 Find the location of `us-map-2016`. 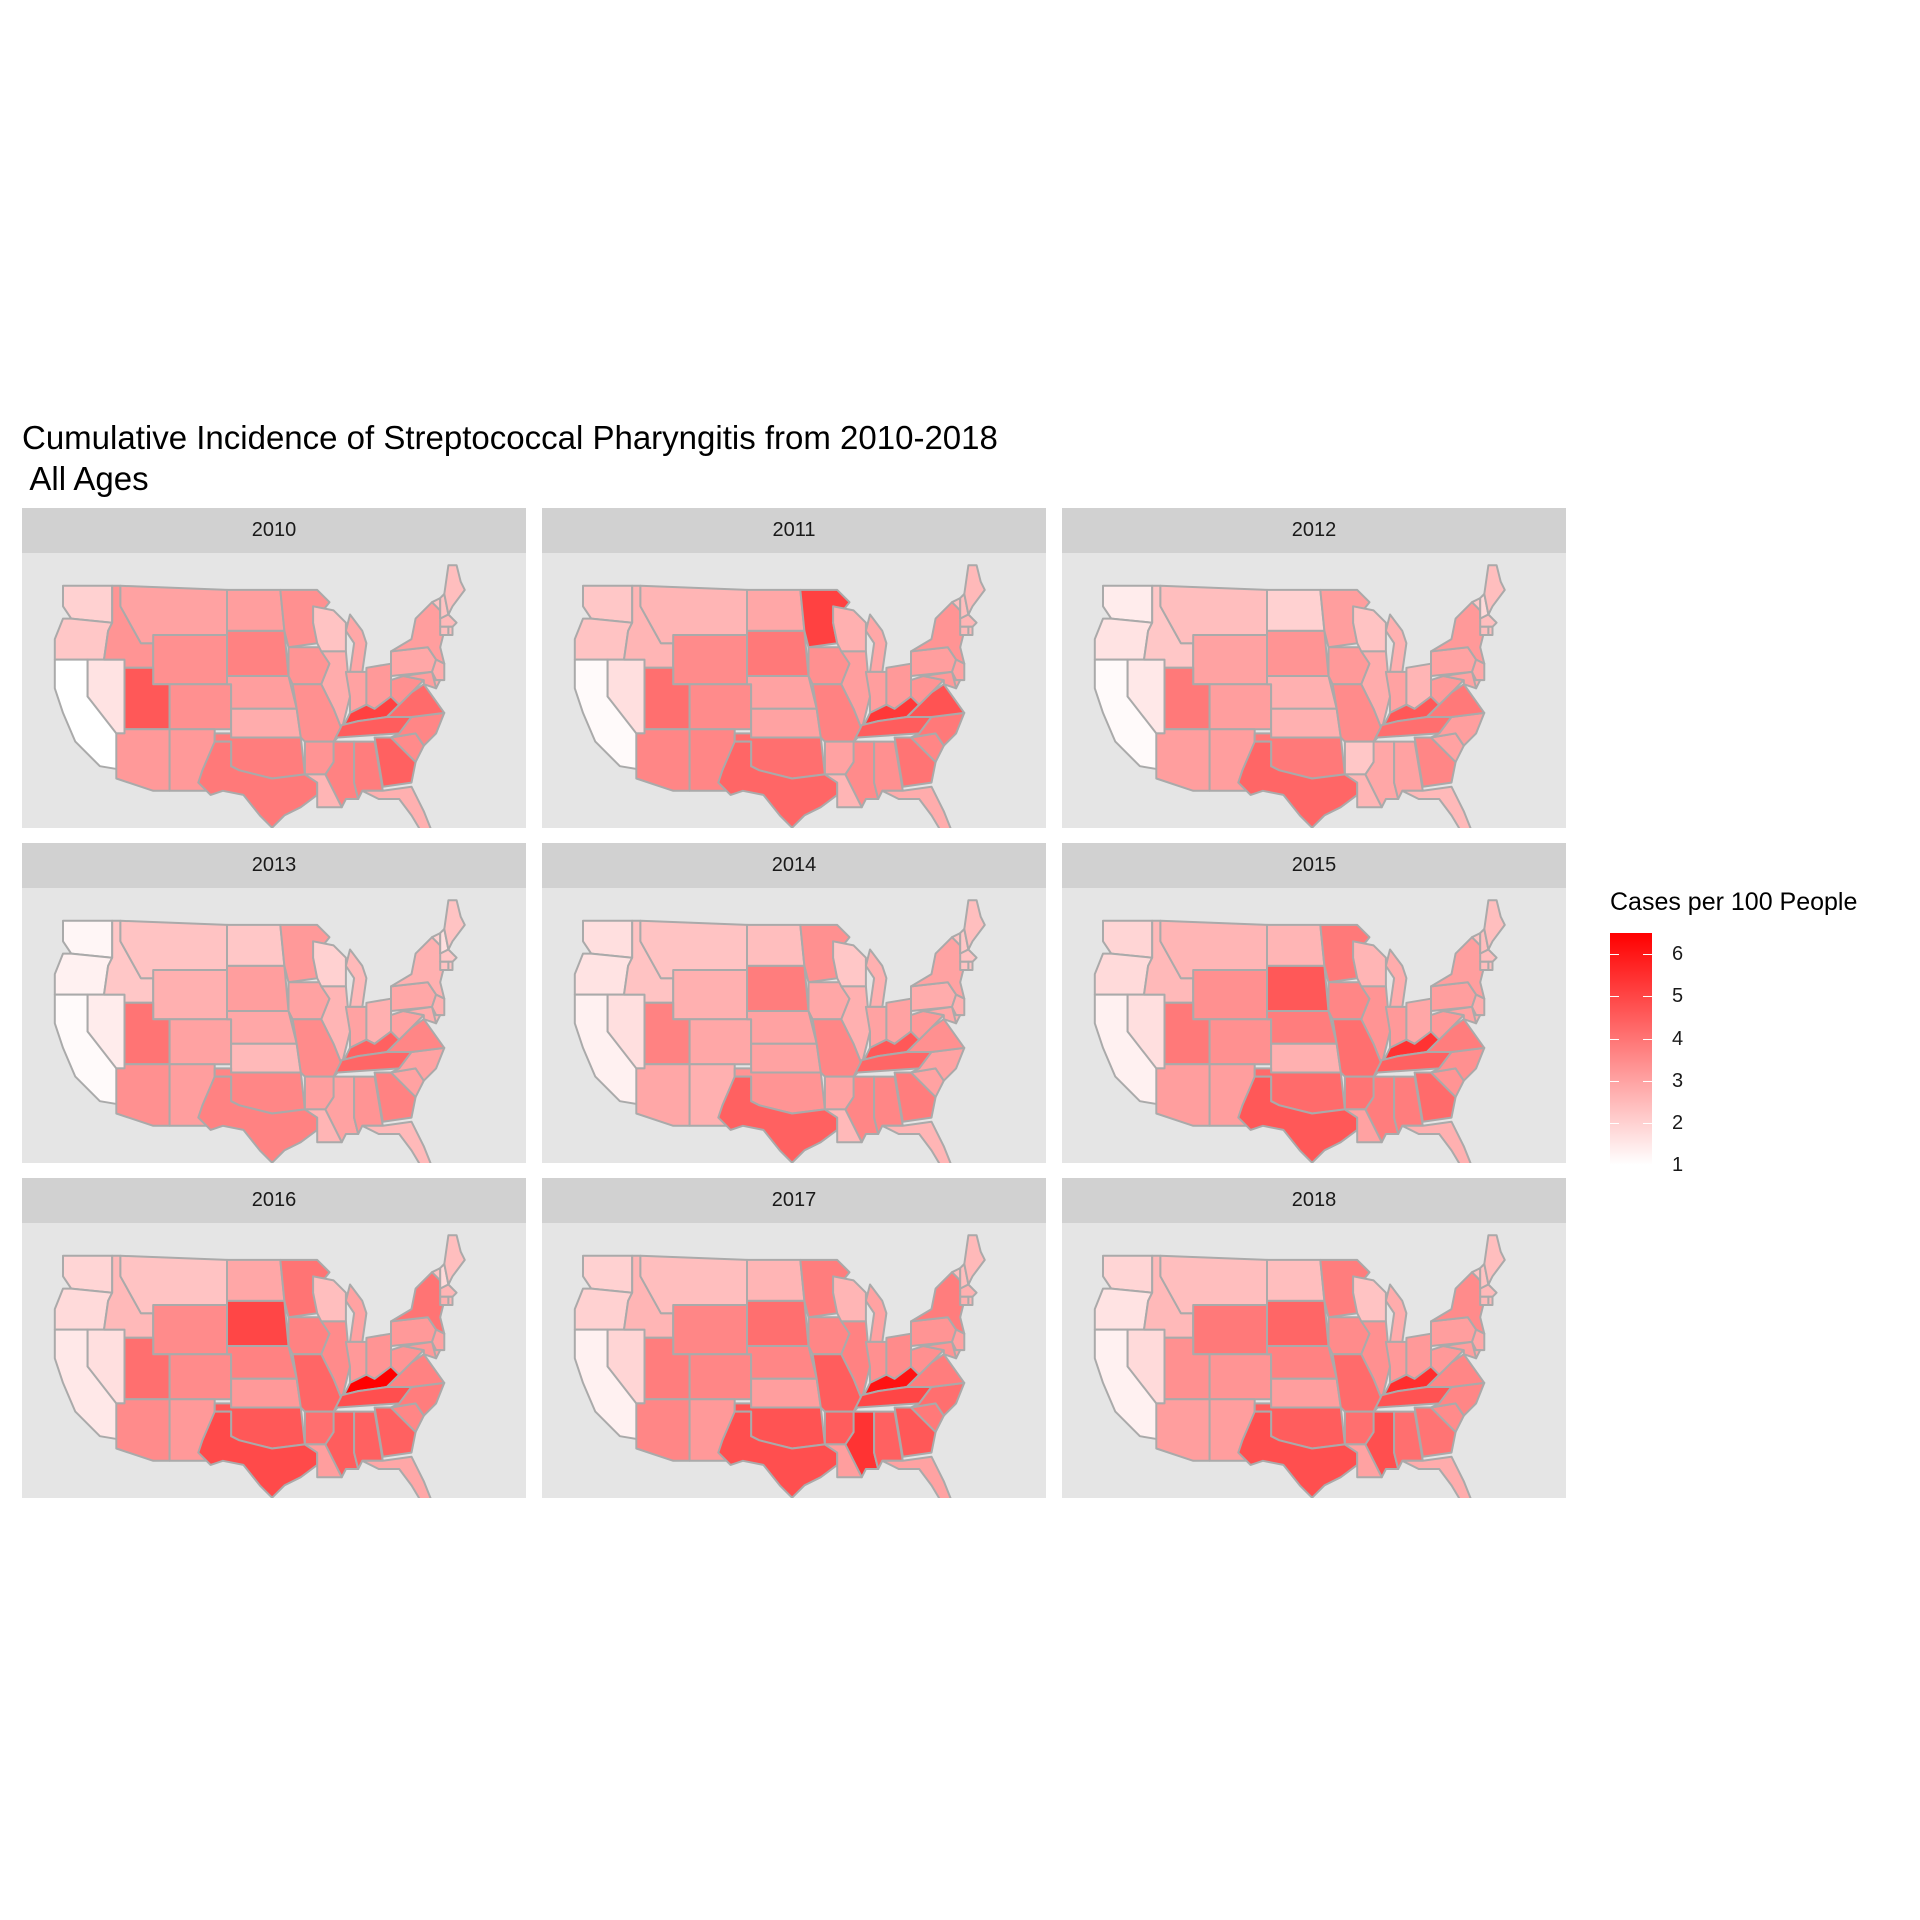

us-map-2016 is located at coordinates (259, 1366).